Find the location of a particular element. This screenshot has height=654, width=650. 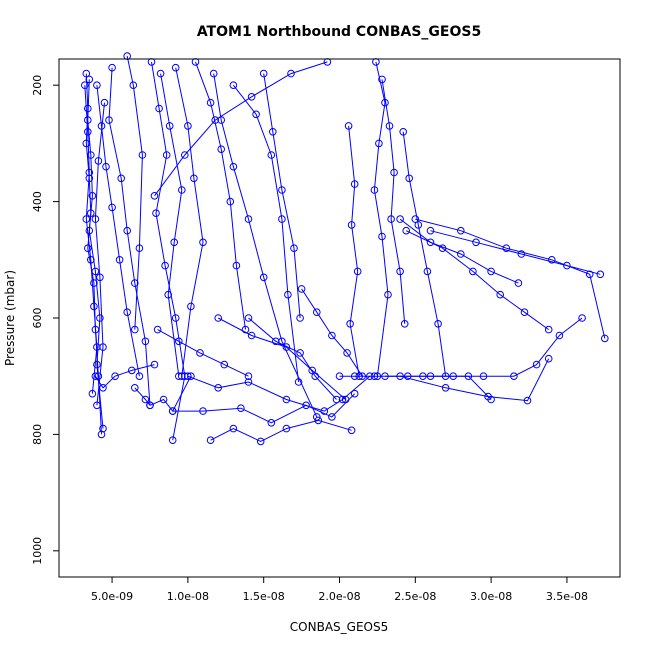

x-axis-label: CONBAS_GEOS5 is located at coordinates (339, 627).